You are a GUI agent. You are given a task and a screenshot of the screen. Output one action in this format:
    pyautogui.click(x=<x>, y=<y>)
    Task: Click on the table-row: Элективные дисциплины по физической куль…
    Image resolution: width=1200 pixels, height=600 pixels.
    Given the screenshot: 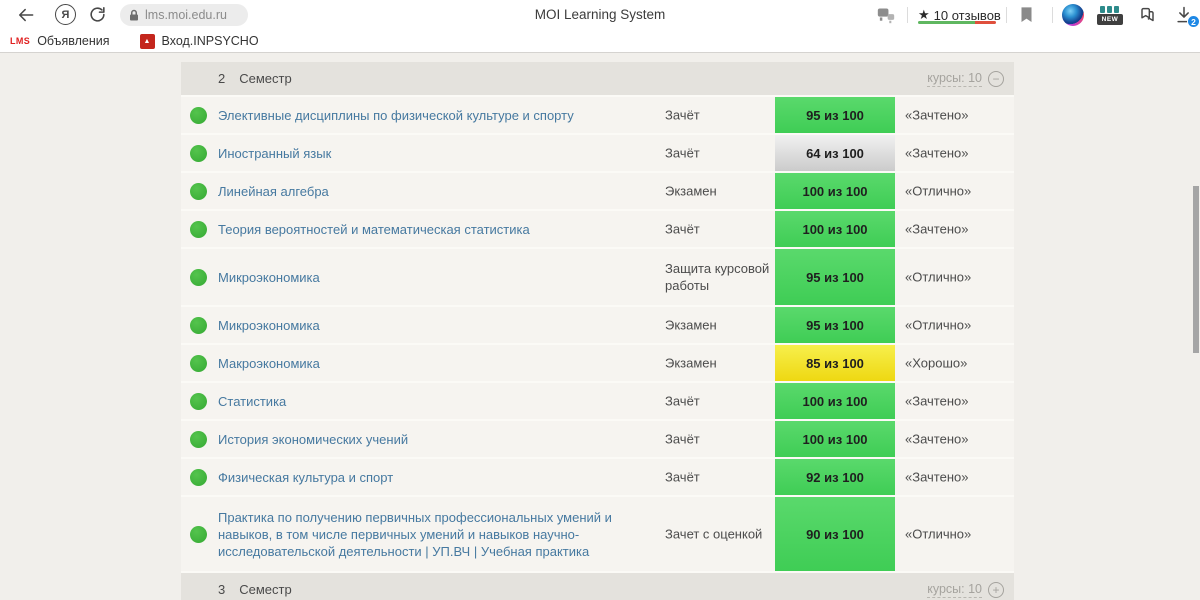 What is the action you would take?
    pyautogui.click(x=597, y=116)
    